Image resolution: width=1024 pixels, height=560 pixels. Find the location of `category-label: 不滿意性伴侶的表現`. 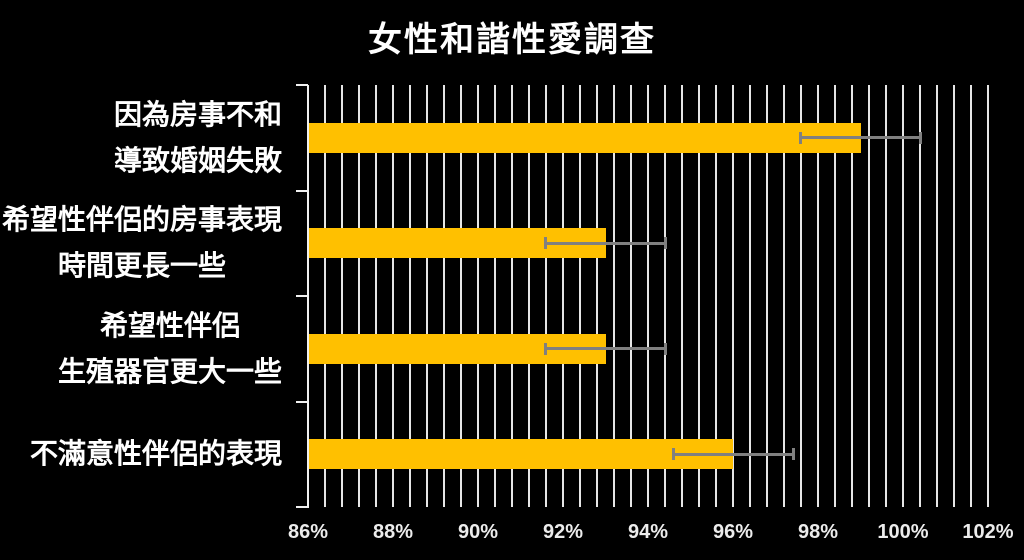

category-label: 不滿意性伴侶的表現 is located at coordinates (141, 455).